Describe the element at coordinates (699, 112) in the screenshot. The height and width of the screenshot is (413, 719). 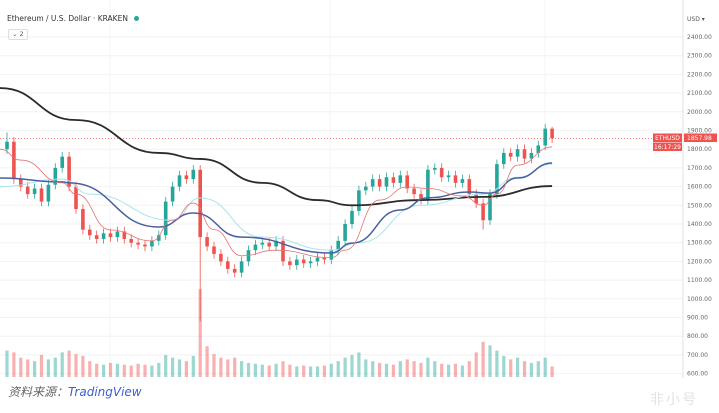
I see `price-tick-label: 2000.00` at that location.